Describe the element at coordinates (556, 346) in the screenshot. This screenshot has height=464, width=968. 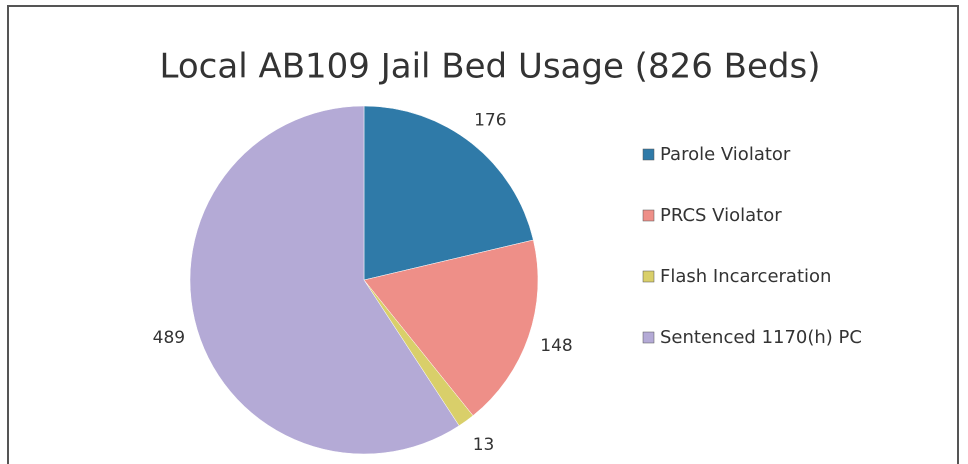
I see `data-label: 148` at that location.